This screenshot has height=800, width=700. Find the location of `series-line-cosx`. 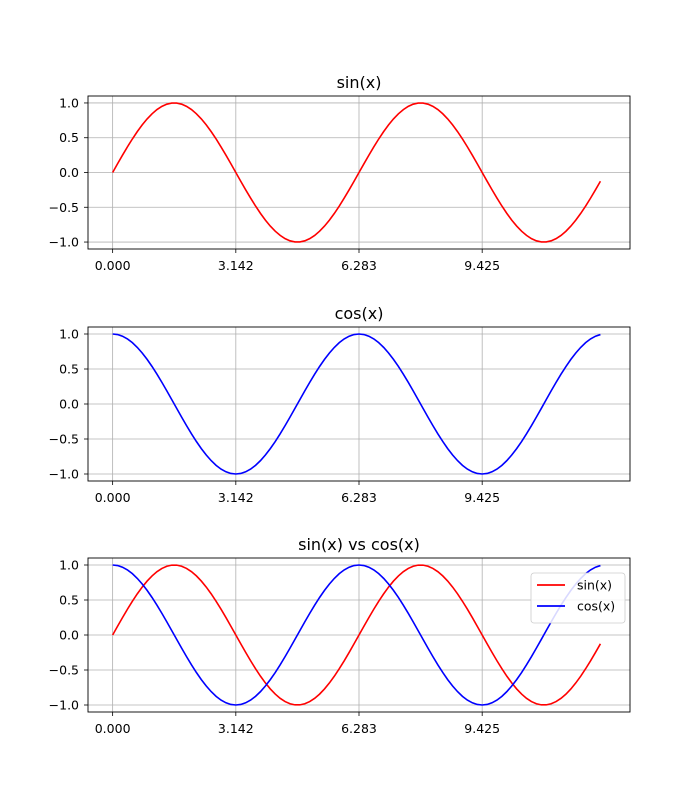

series-line-cosx is located at coordinates (356, 635).